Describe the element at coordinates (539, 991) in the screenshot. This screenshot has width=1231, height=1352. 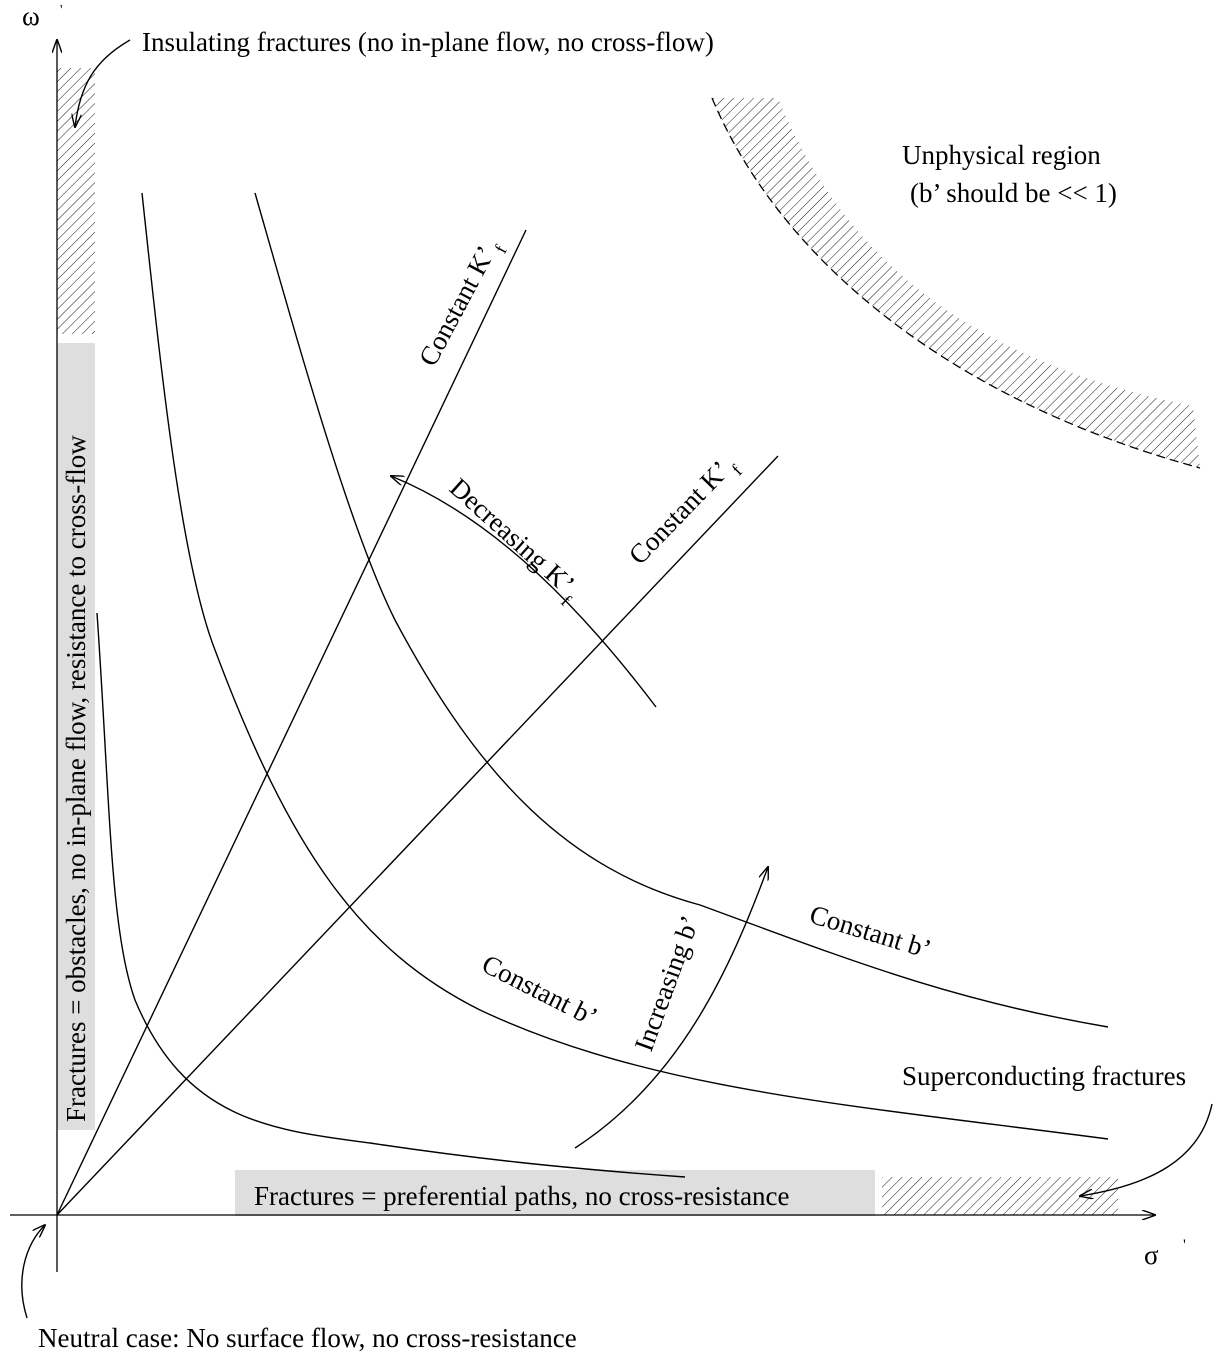
I see `constant-b-label-lower: Constant b’` at that location.